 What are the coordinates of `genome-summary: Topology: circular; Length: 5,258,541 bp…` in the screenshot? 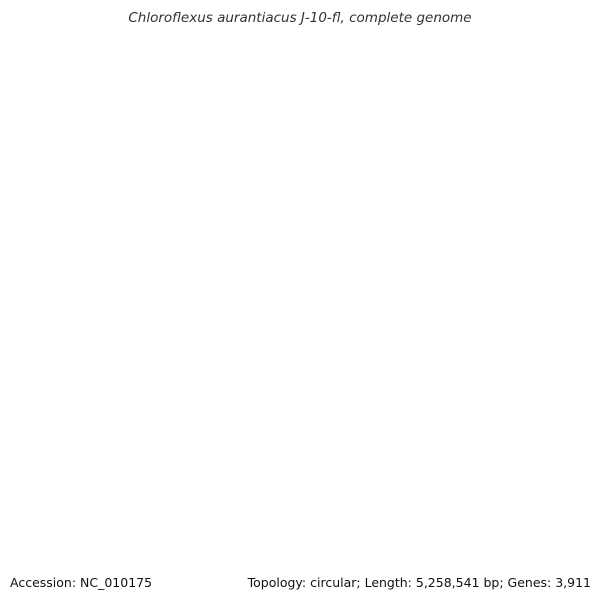 It's located at (419, 582).